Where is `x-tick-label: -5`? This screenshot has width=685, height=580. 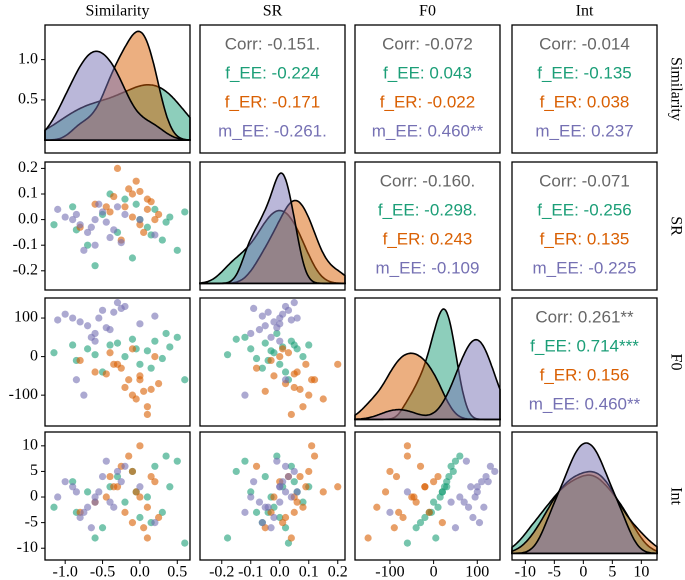
x-tick-label: -5 is located at coordinates (554, 572).